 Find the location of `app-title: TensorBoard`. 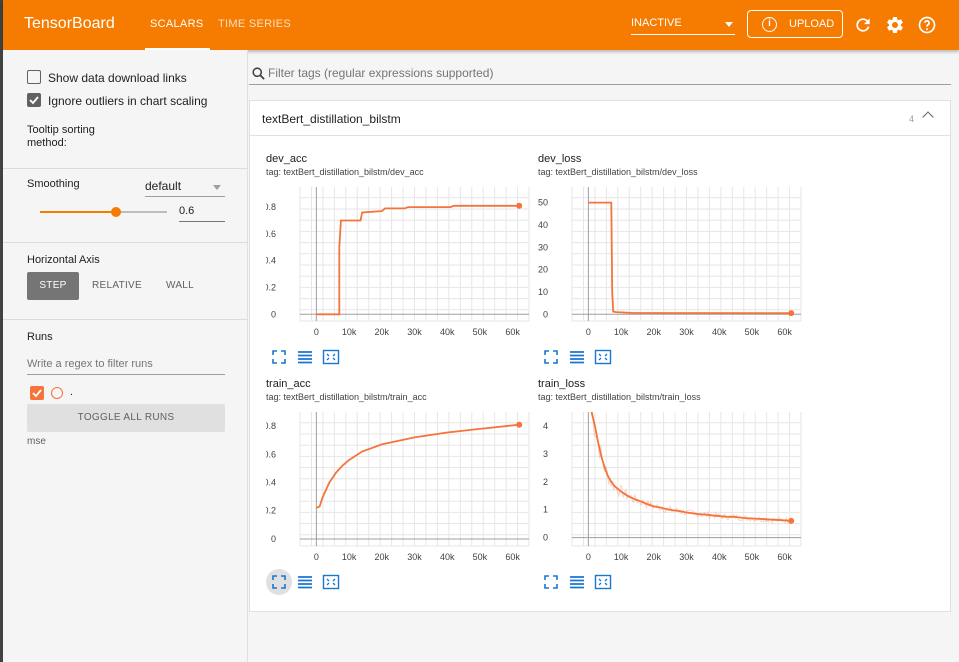

app-title: TensorBoard is located at coordinates (69, 23).